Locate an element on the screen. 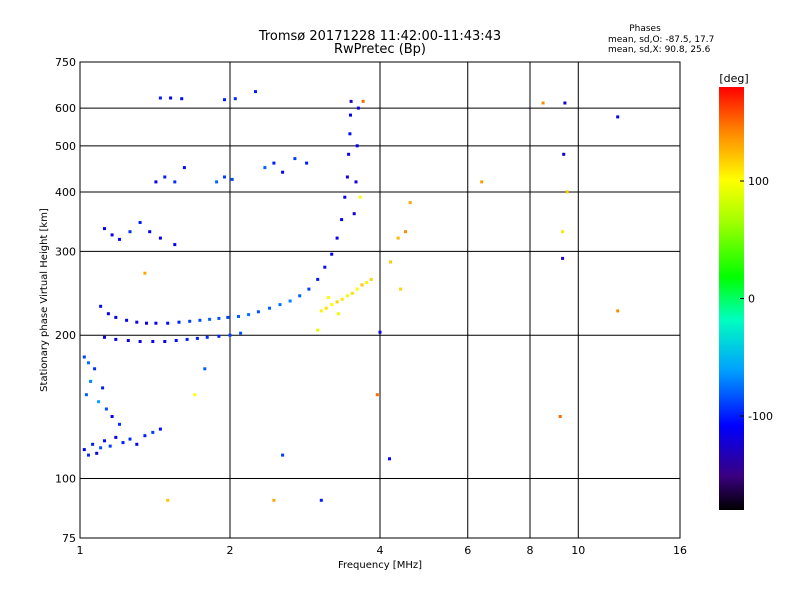 The image size is (800, 600). x-axis-label: Frequency [MHz] is located at coordinates (380, 565).